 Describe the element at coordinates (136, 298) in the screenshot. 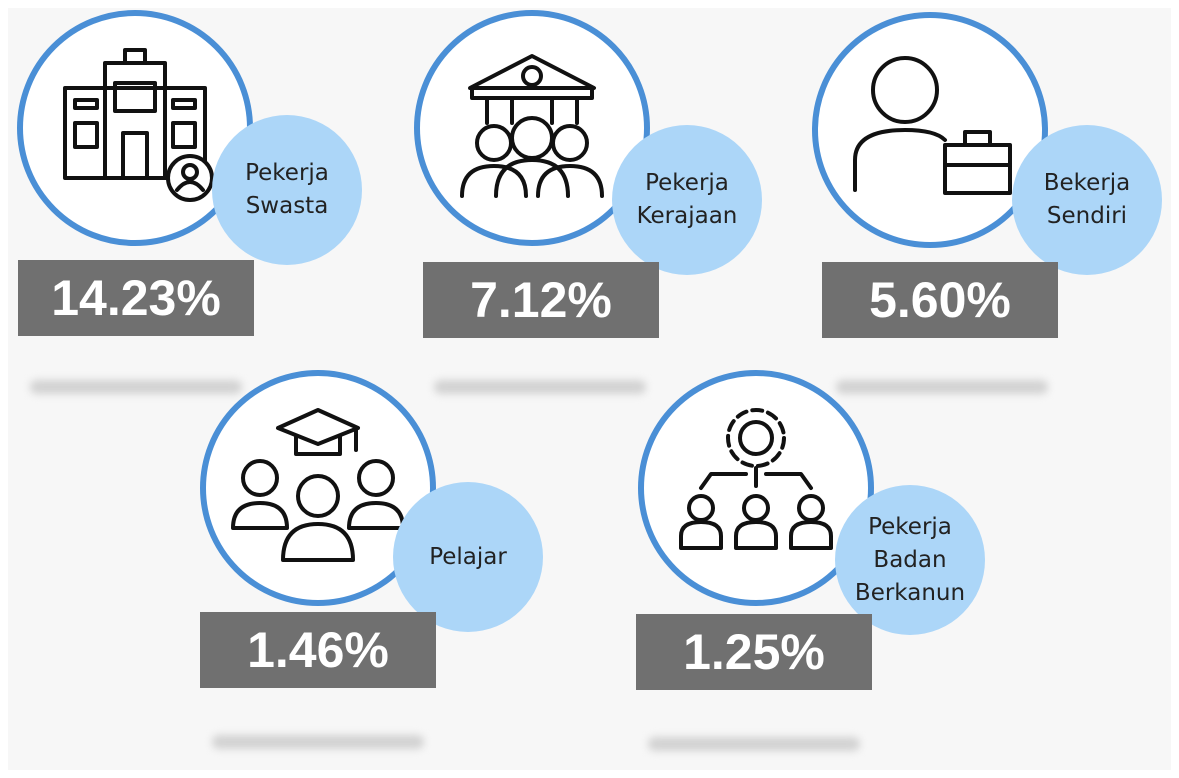

I see `value-box: 14.23%` at that location.